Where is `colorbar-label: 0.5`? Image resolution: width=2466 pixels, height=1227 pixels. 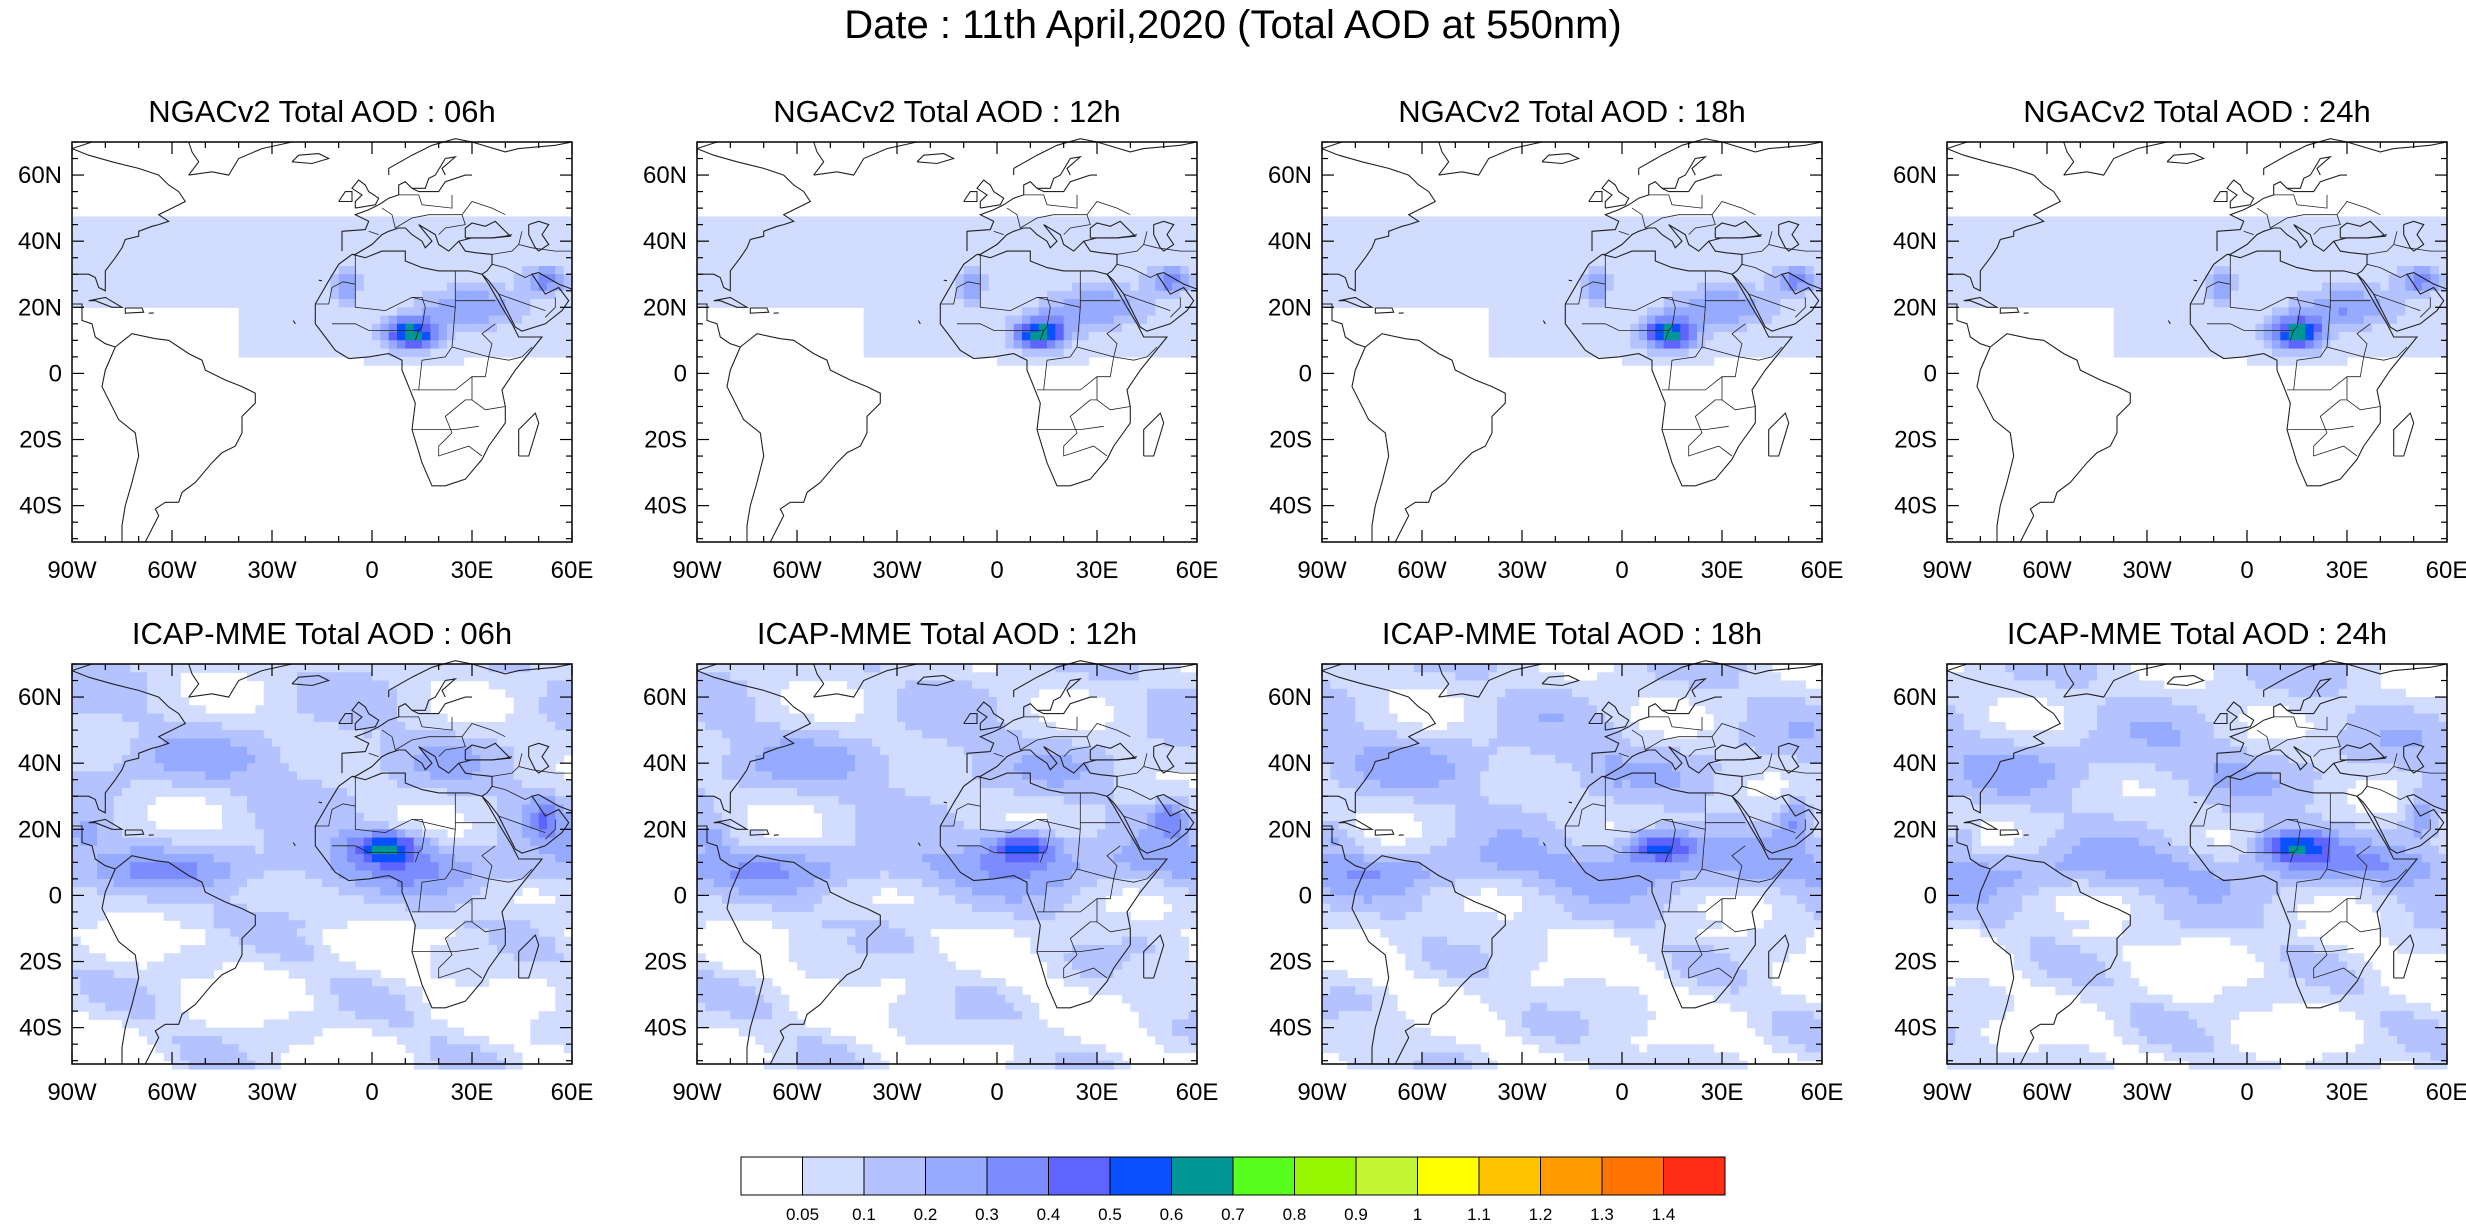 colorbar-label: 0.5 is located at coordinates (1110, 1213).